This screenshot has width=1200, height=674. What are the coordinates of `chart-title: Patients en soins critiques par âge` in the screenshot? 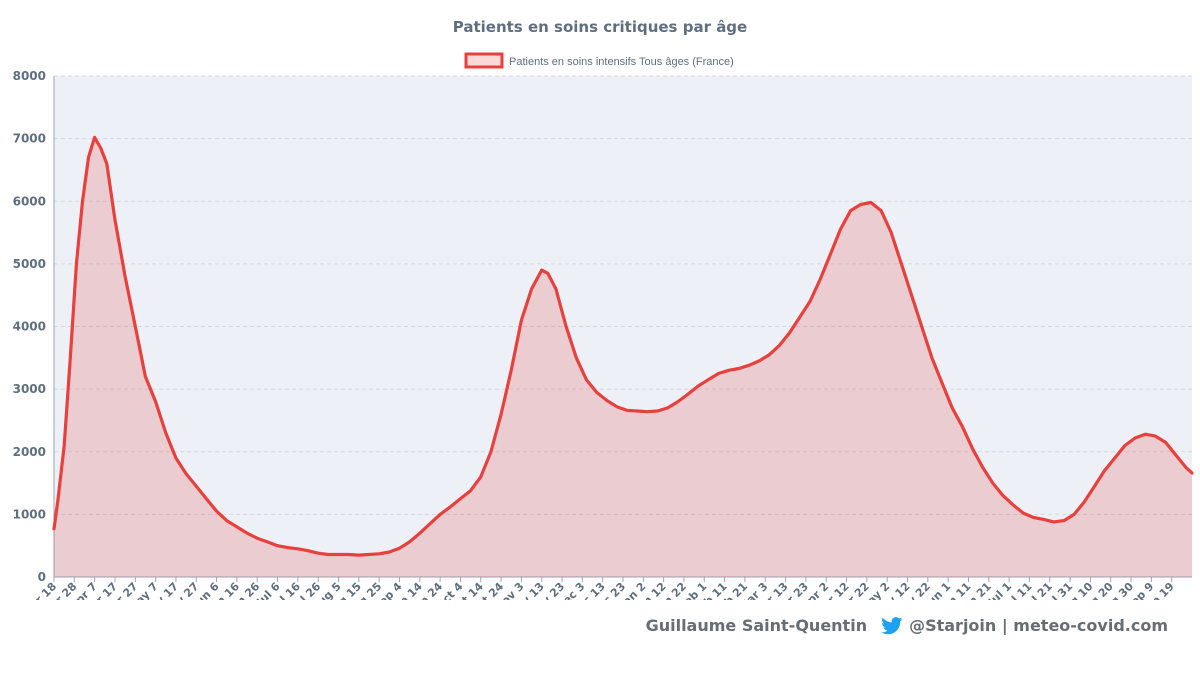 It's located at (600, 27).